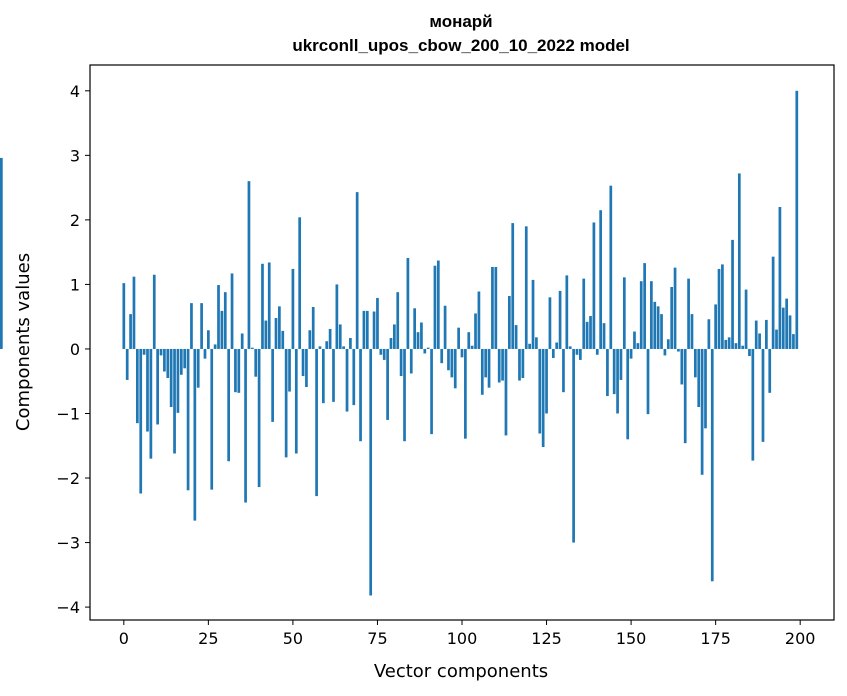 The image size is (847, 696). Describe the element at coordinates (75, 284) in the screenshot. I see `y-tick-label: 1` at that location.